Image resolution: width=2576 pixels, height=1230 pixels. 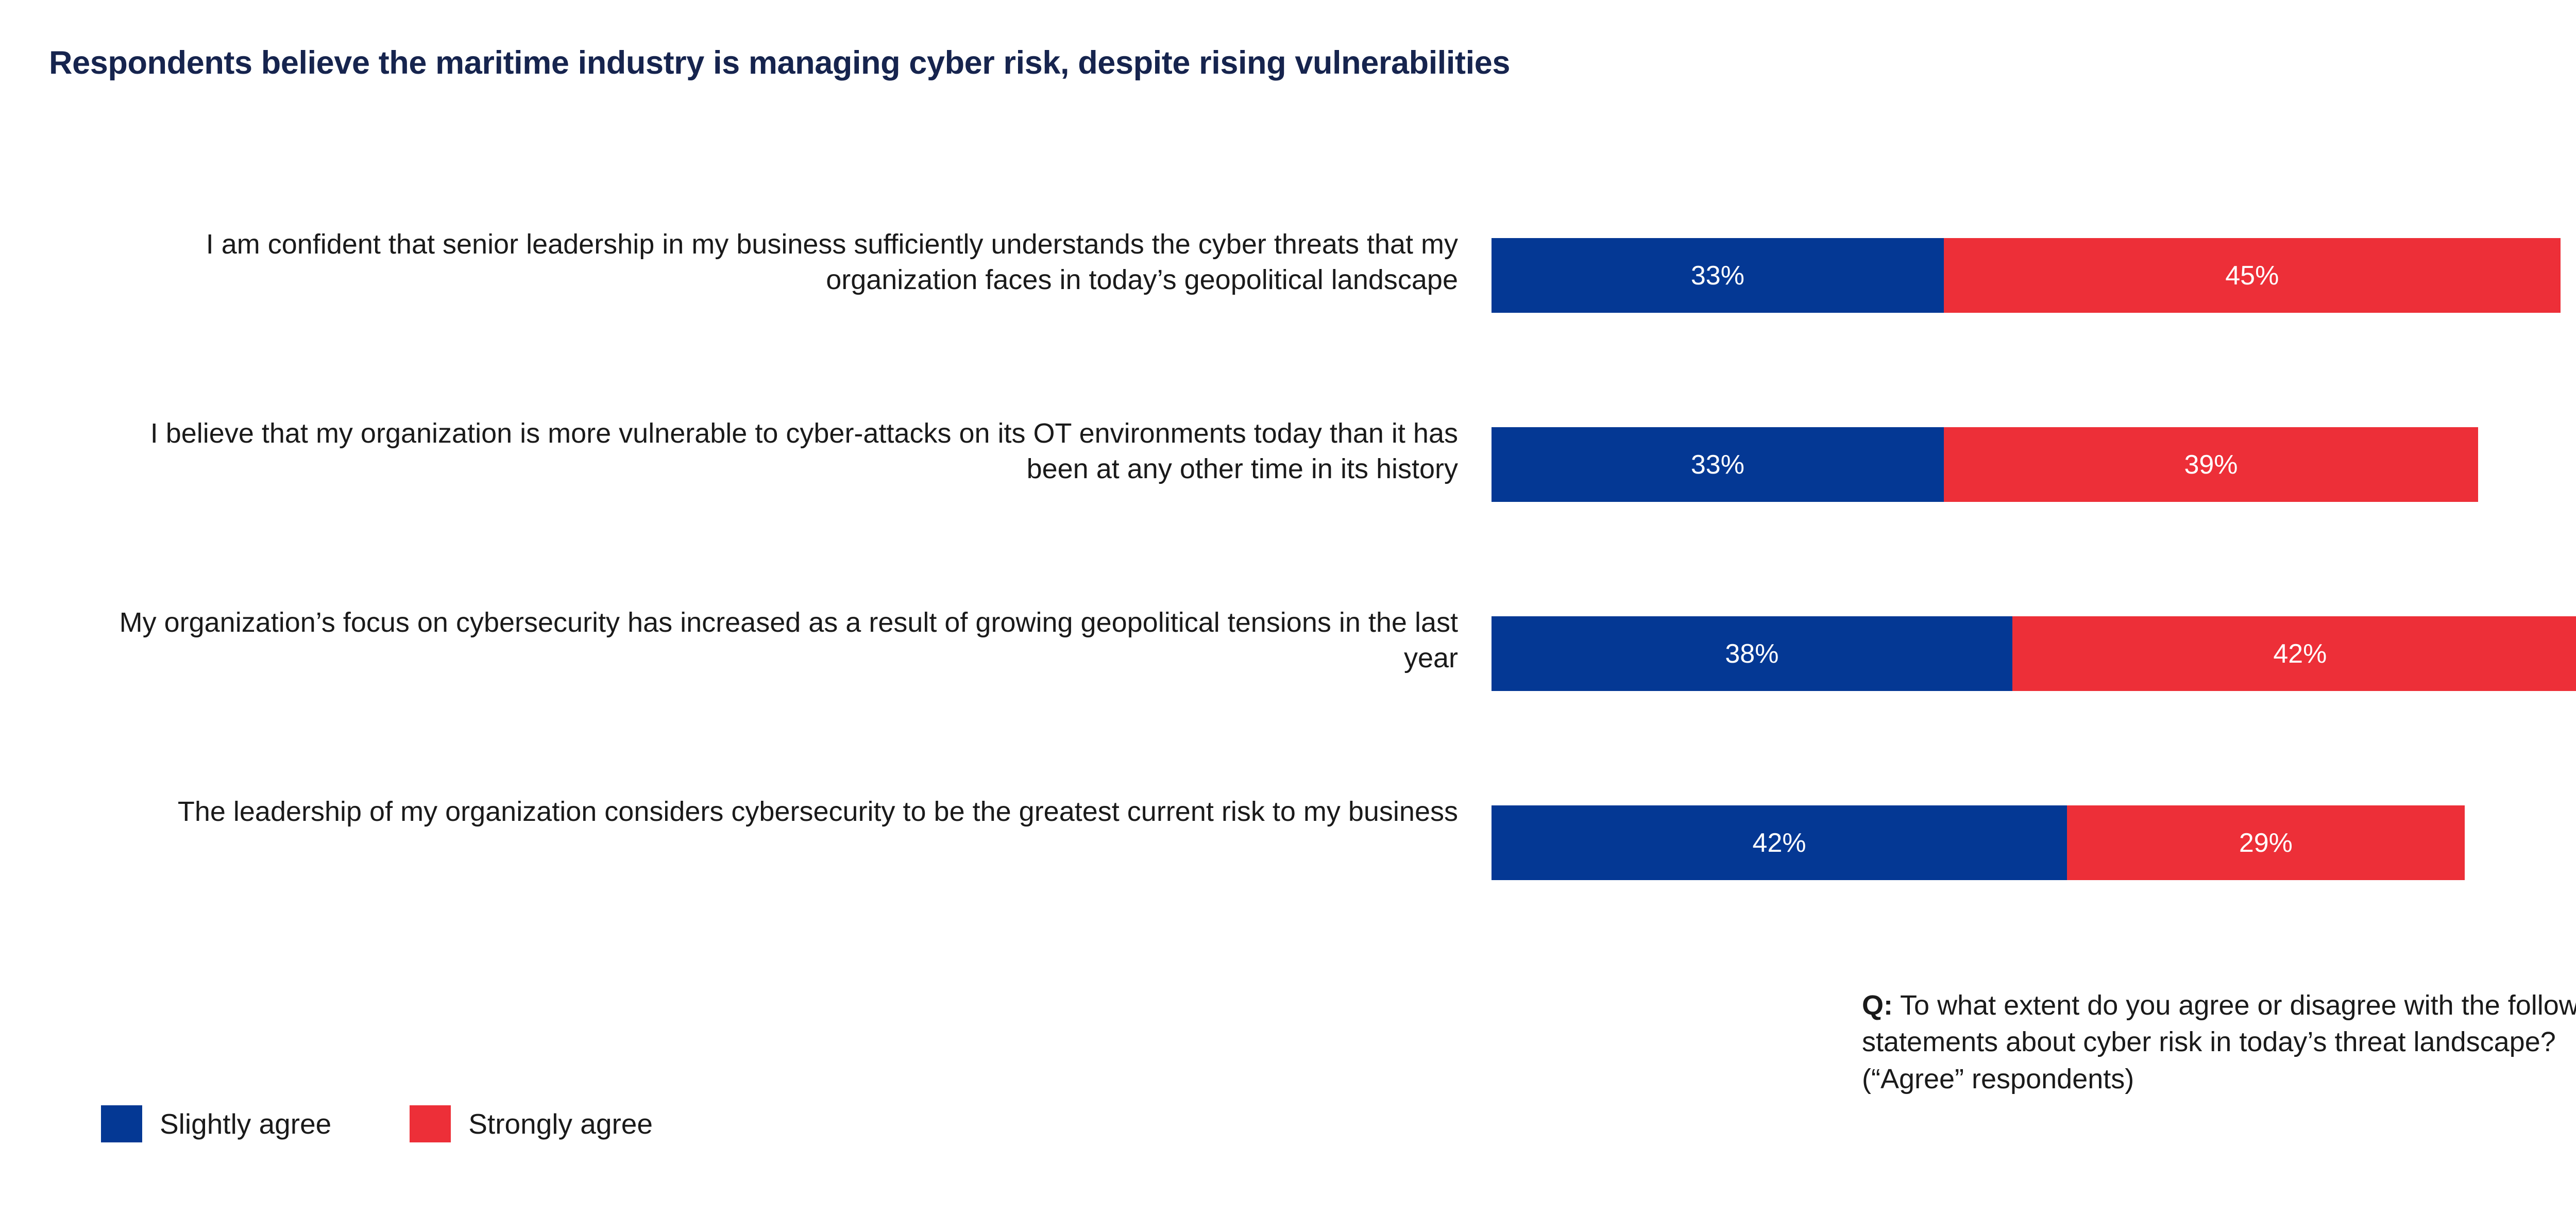 I want to click on bar-segment-slightly-agree: 42%, so click(x=1779, y=843).